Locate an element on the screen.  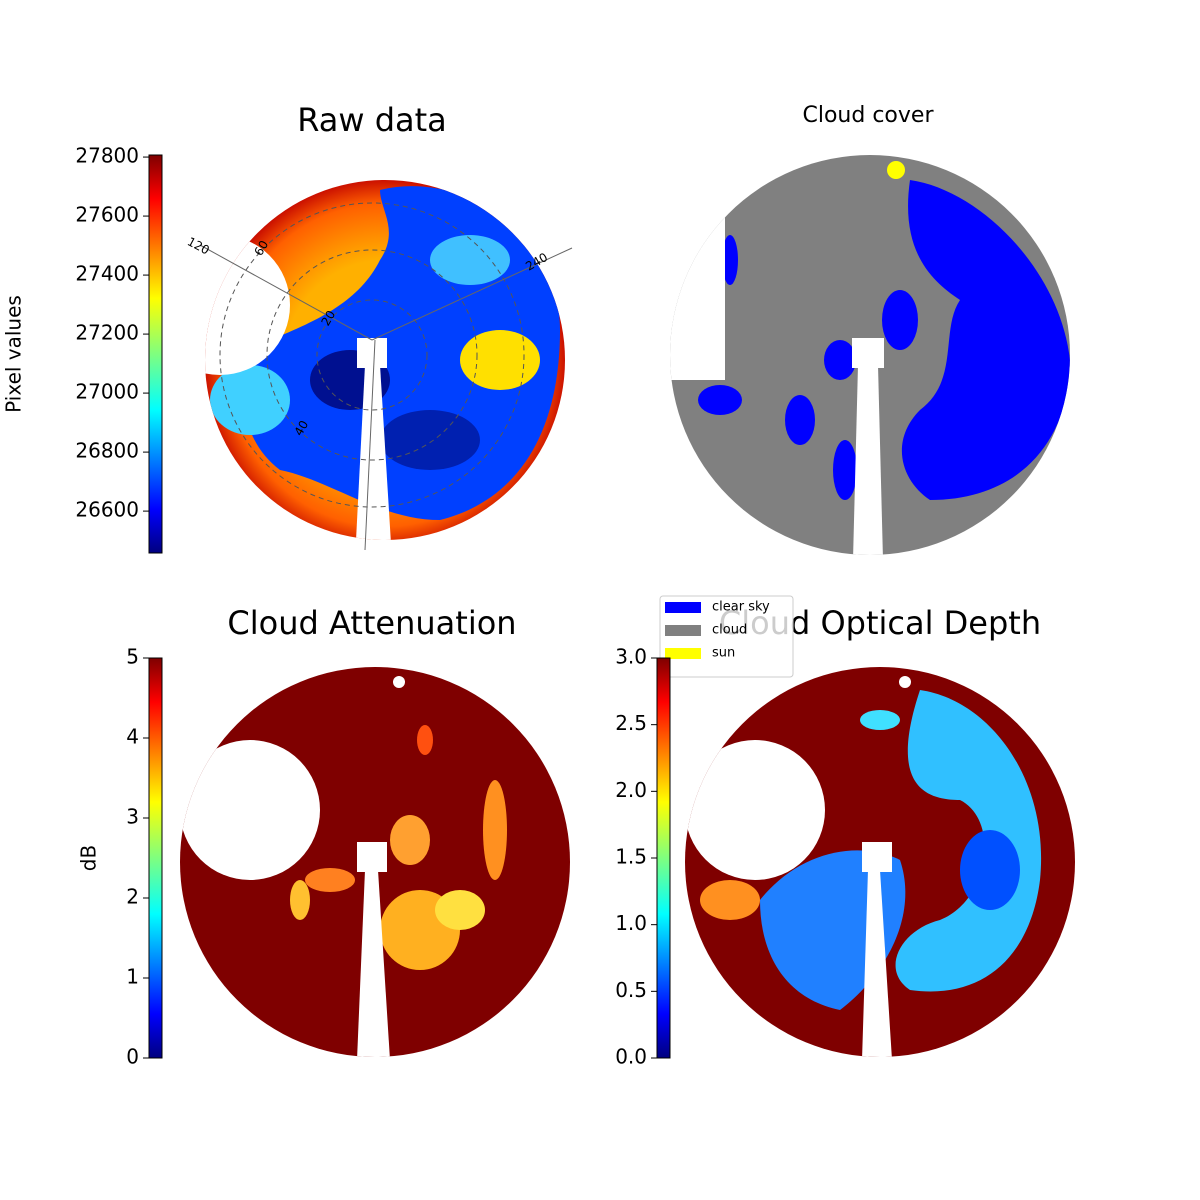
tick-label: 1.0 is located at coordinates (631, 923).